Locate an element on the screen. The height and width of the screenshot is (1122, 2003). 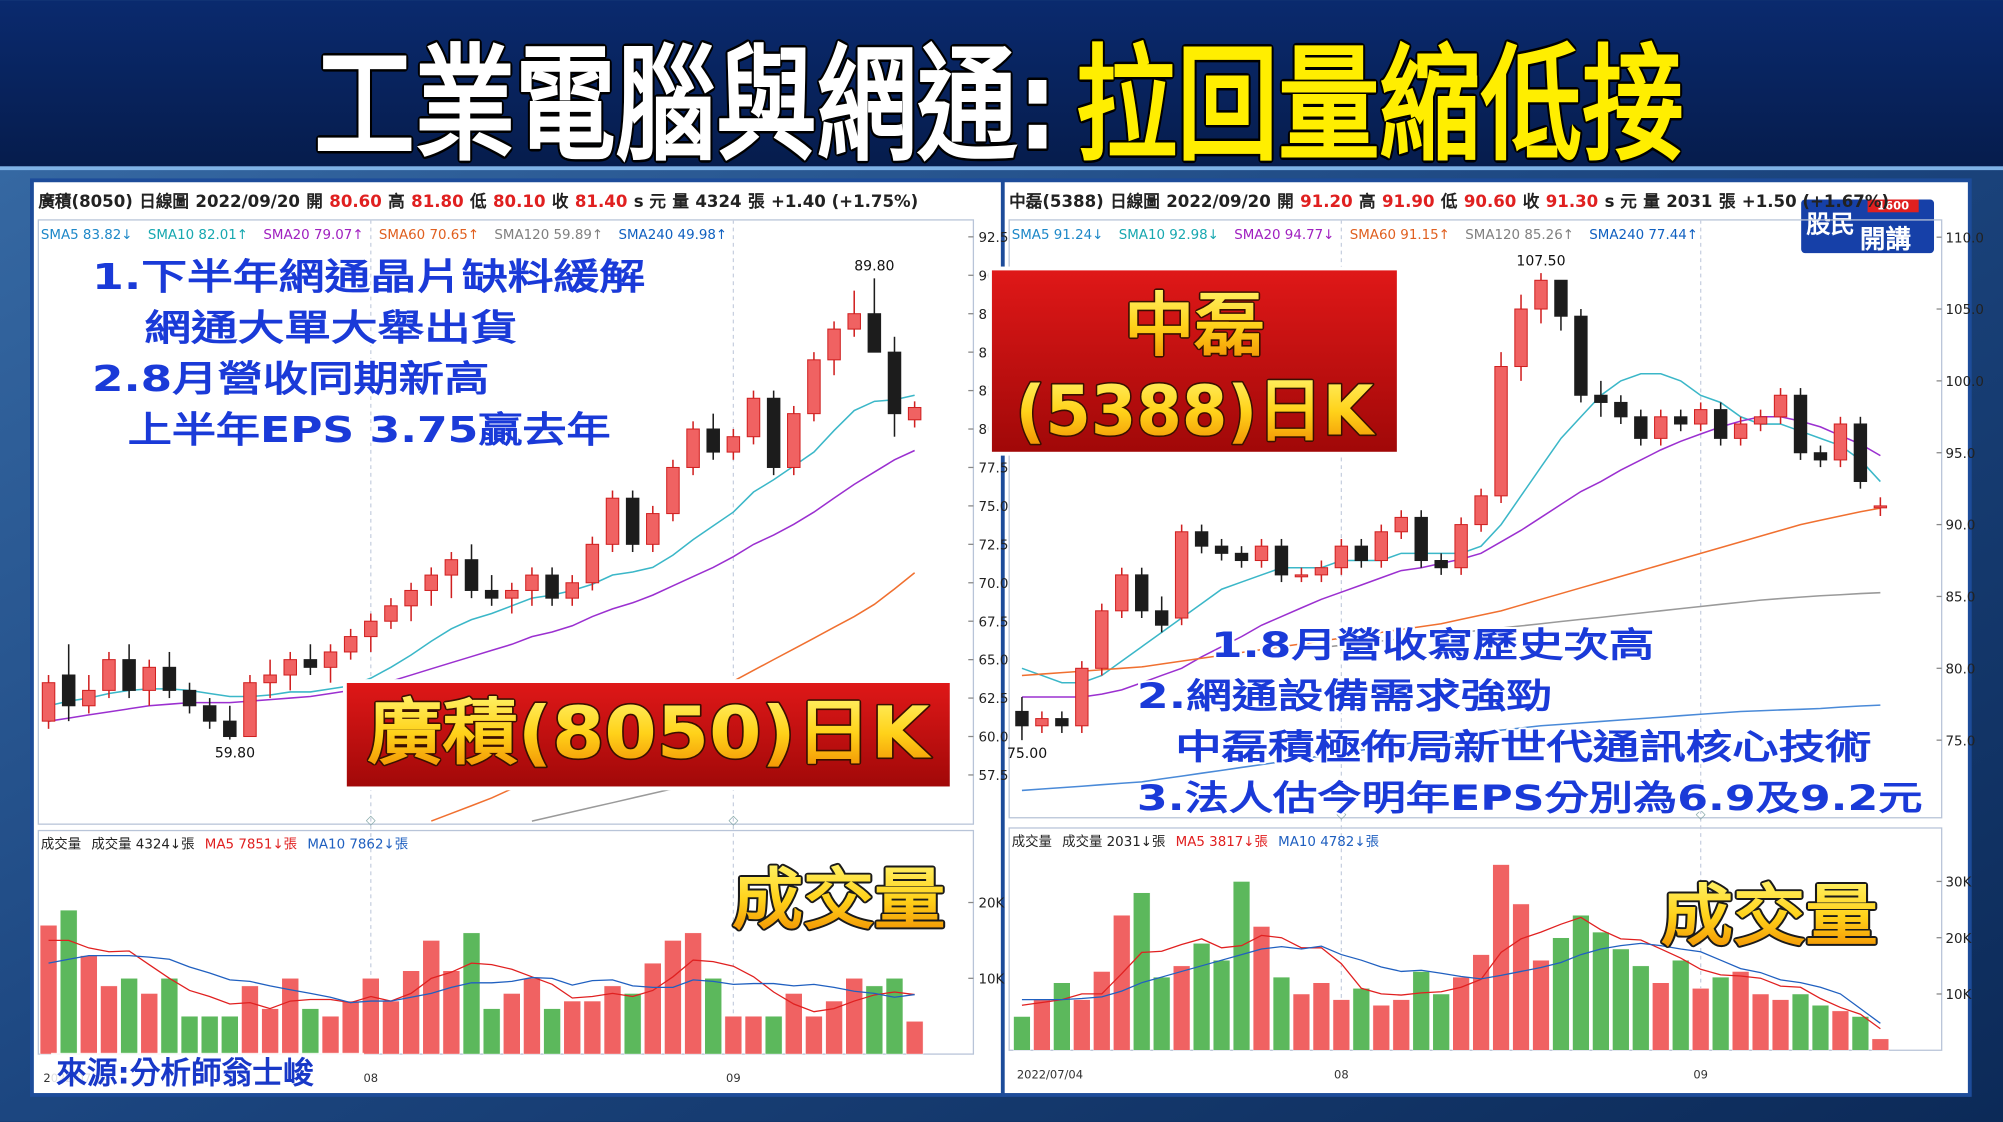
volume-legend-item: 成交量 4324↓張 is located at coordinates (142, 843).